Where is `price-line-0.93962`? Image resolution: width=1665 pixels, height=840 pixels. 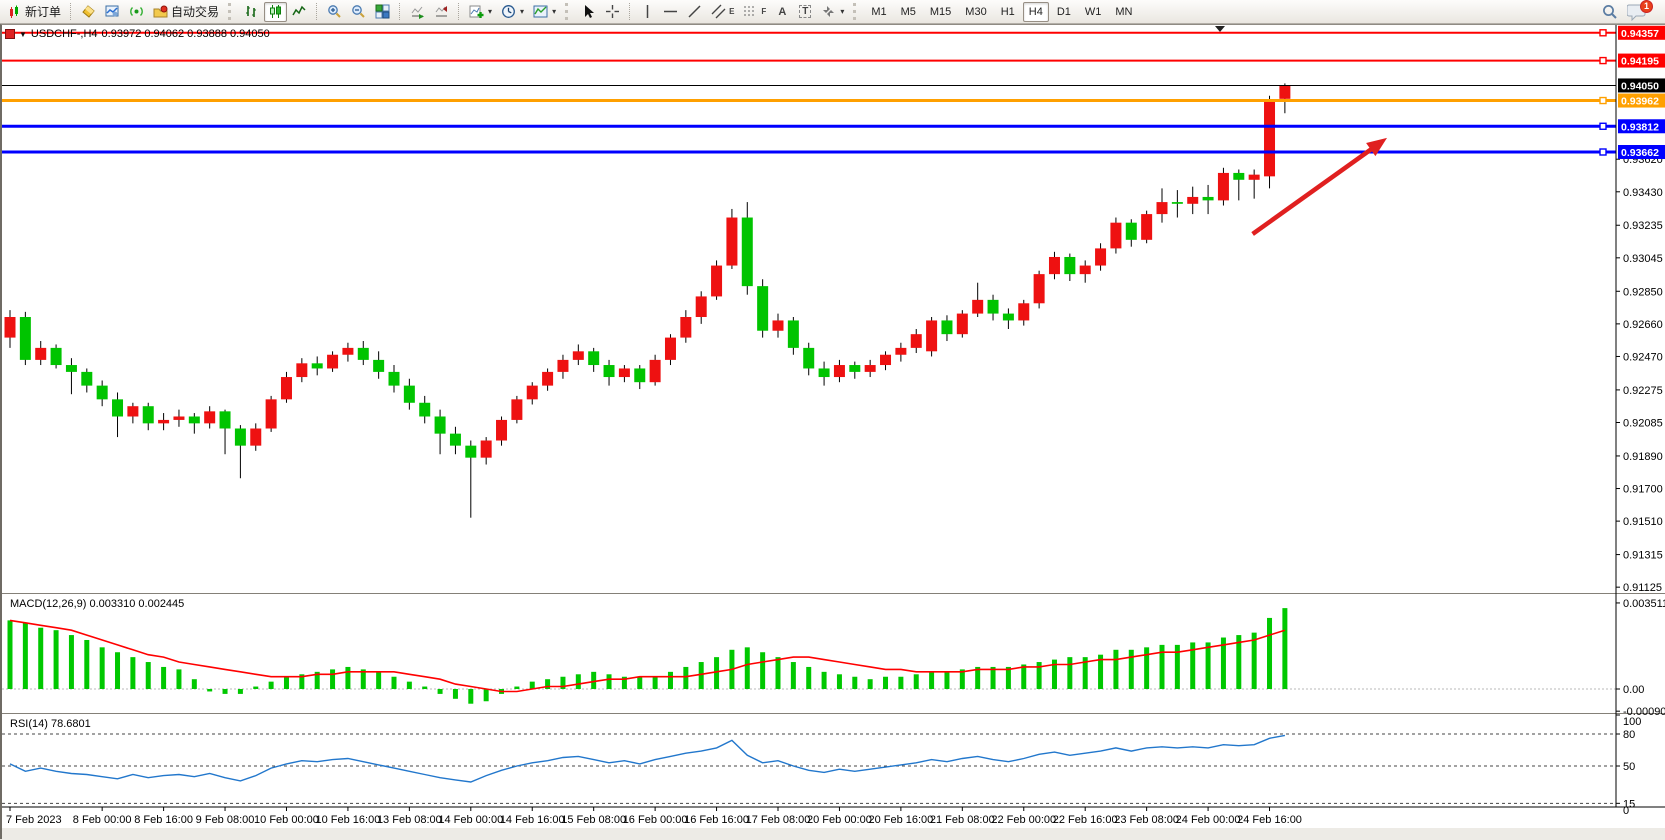 price-line-0.93962 is located at coordinates (809, 100).